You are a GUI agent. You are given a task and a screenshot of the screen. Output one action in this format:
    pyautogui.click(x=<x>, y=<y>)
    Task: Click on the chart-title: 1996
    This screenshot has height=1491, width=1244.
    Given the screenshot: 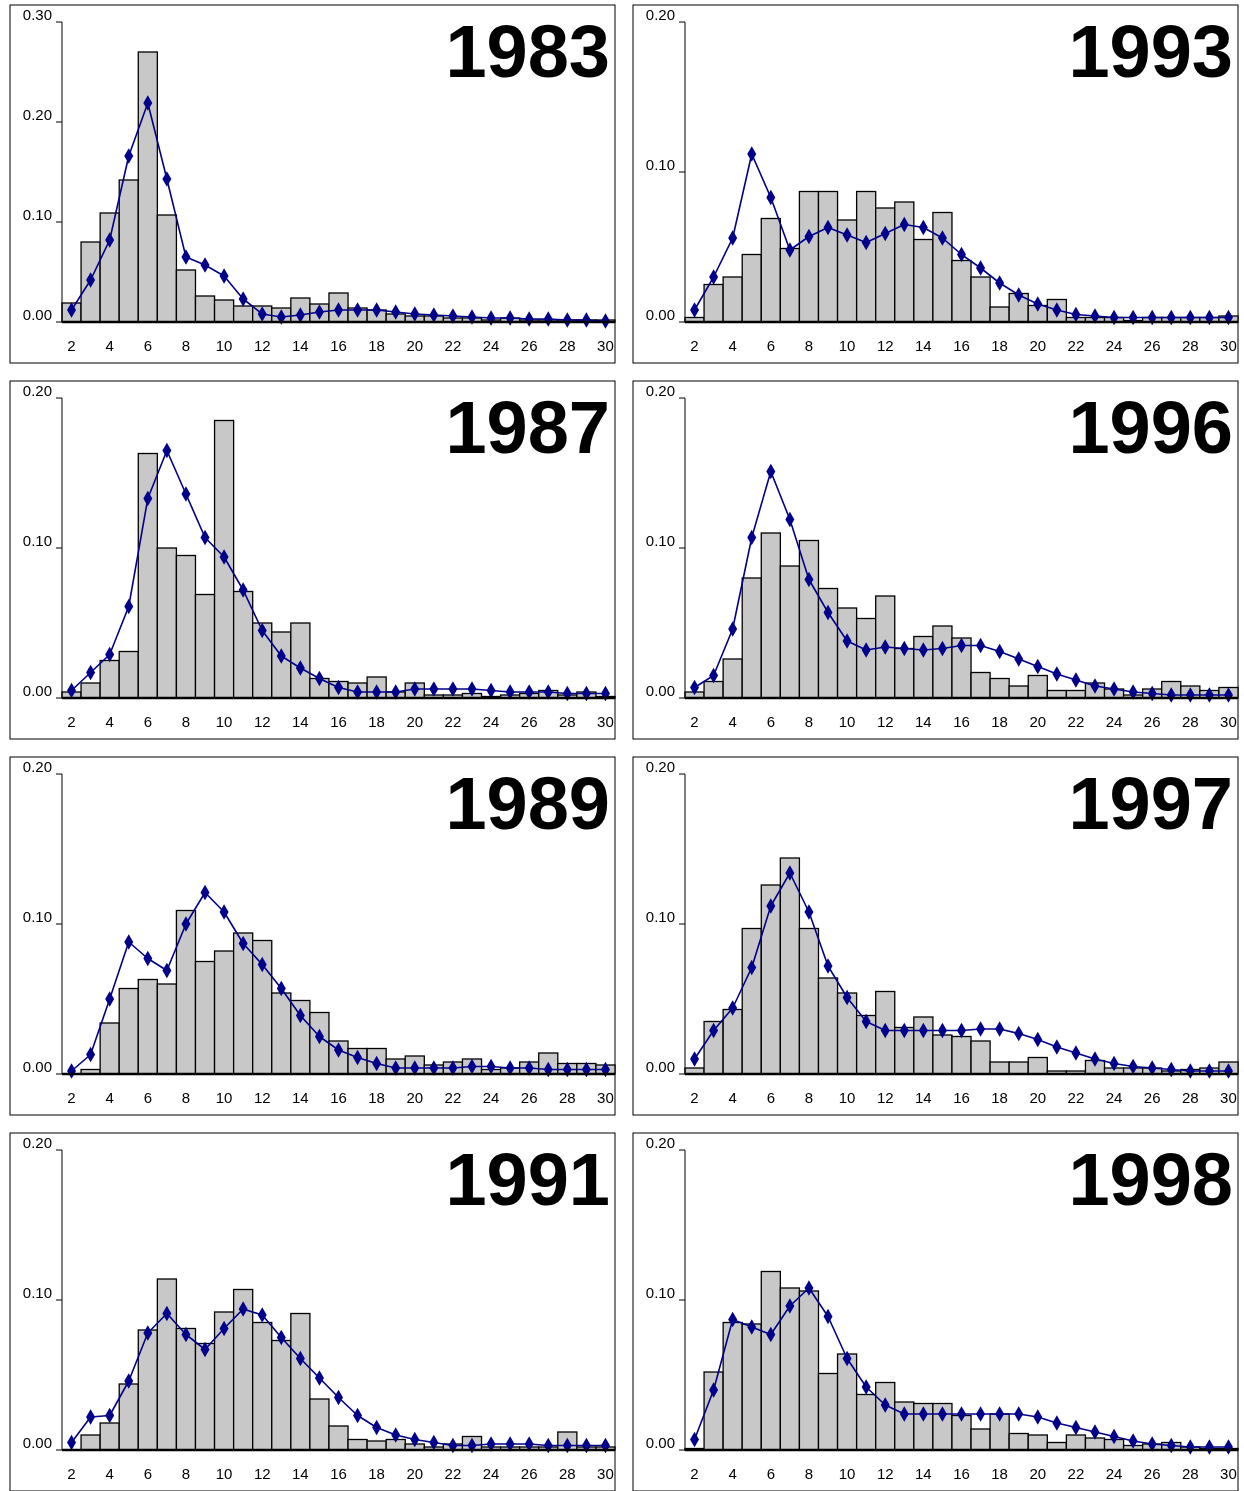 What is the action you would take?
    pyautogui.click(x=1150, y=427)
    